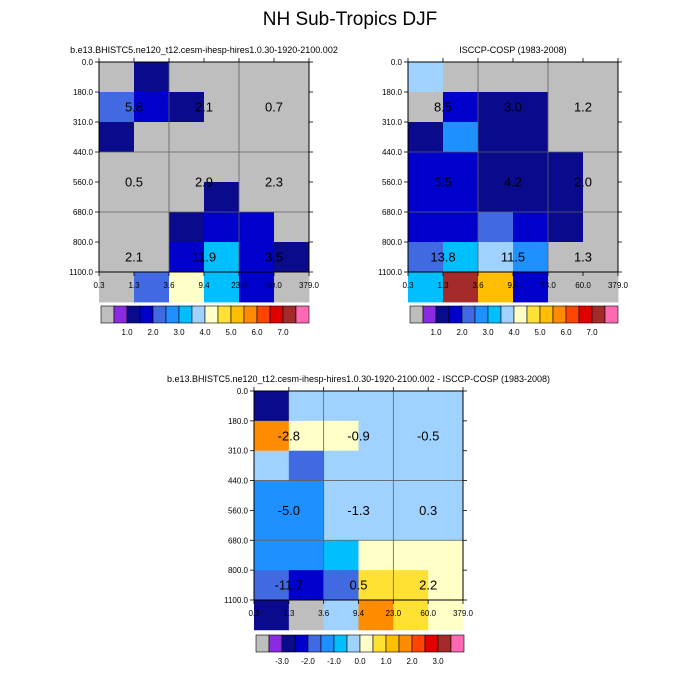 The image size is (700, 700). I want to click on region-value-label: -11.7, so click(288, 585).